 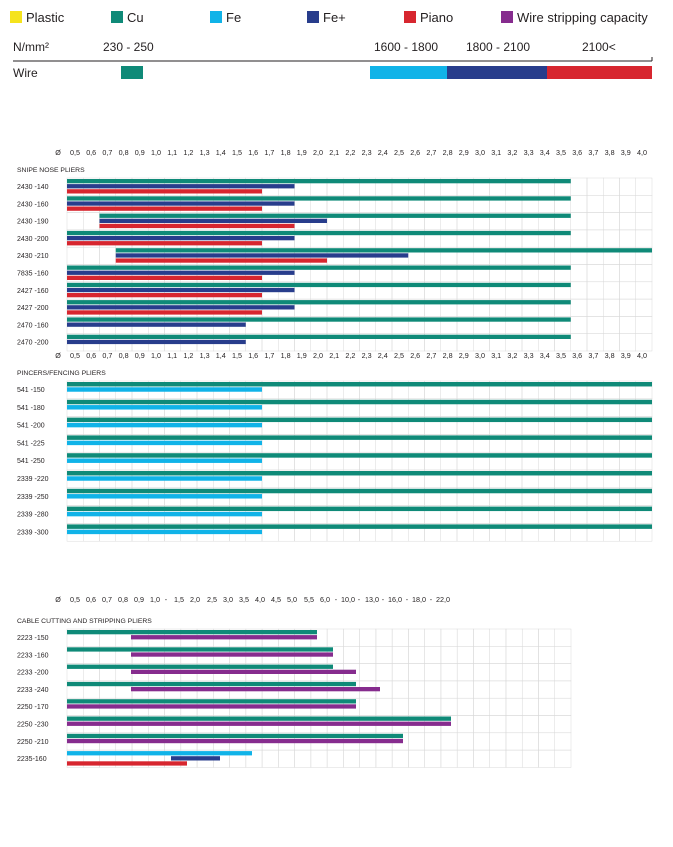 What do you see at coordinates (16, 17) in the screenshot?
I see `plastic-swatch` at bounding box center [16, 17].